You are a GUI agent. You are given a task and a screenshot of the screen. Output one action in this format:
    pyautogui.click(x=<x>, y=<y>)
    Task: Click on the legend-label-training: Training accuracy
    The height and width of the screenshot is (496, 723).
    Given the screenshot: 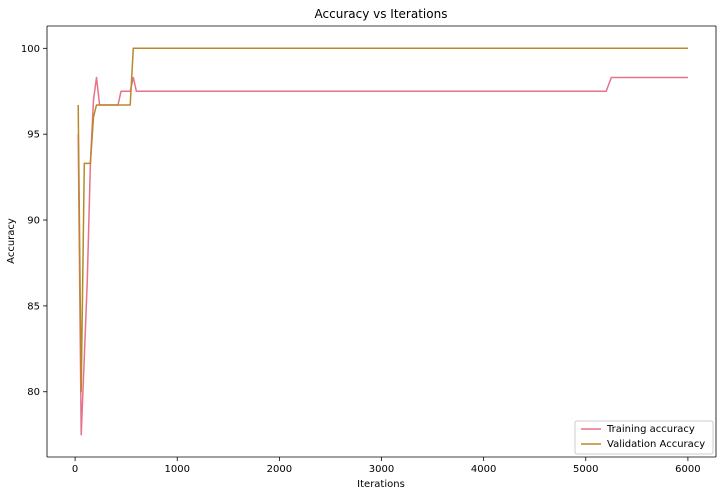 What is the action you would take?
    pyautogui.click(x=650, y=429)
    